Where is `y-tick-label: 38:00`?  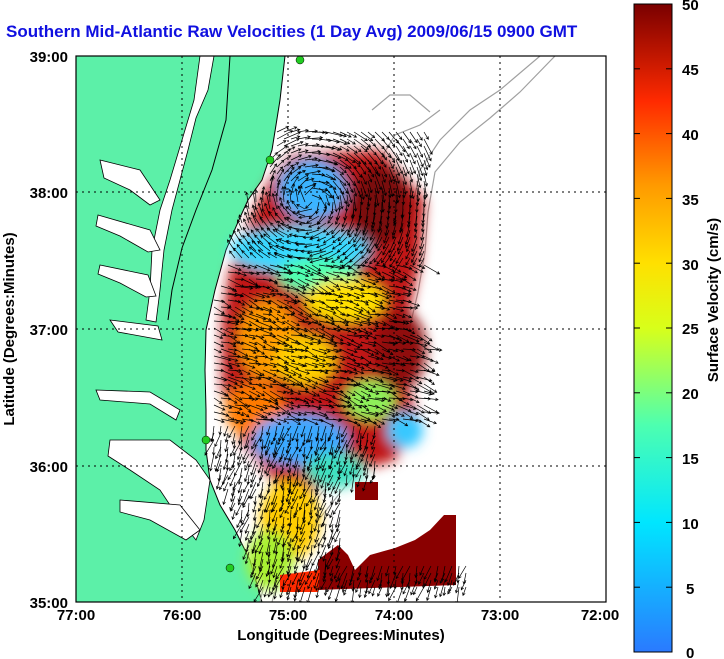 y-tick-label: 38:00 is located at coordinates (49, 193).